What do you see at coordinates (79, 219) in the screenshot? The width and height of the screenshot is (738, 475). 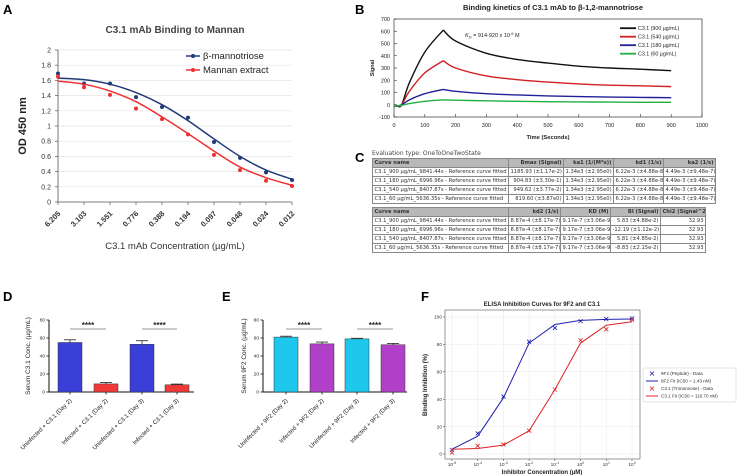 I see `chart-a-xtick-label: 3.103` at bounding box center [79, 219].